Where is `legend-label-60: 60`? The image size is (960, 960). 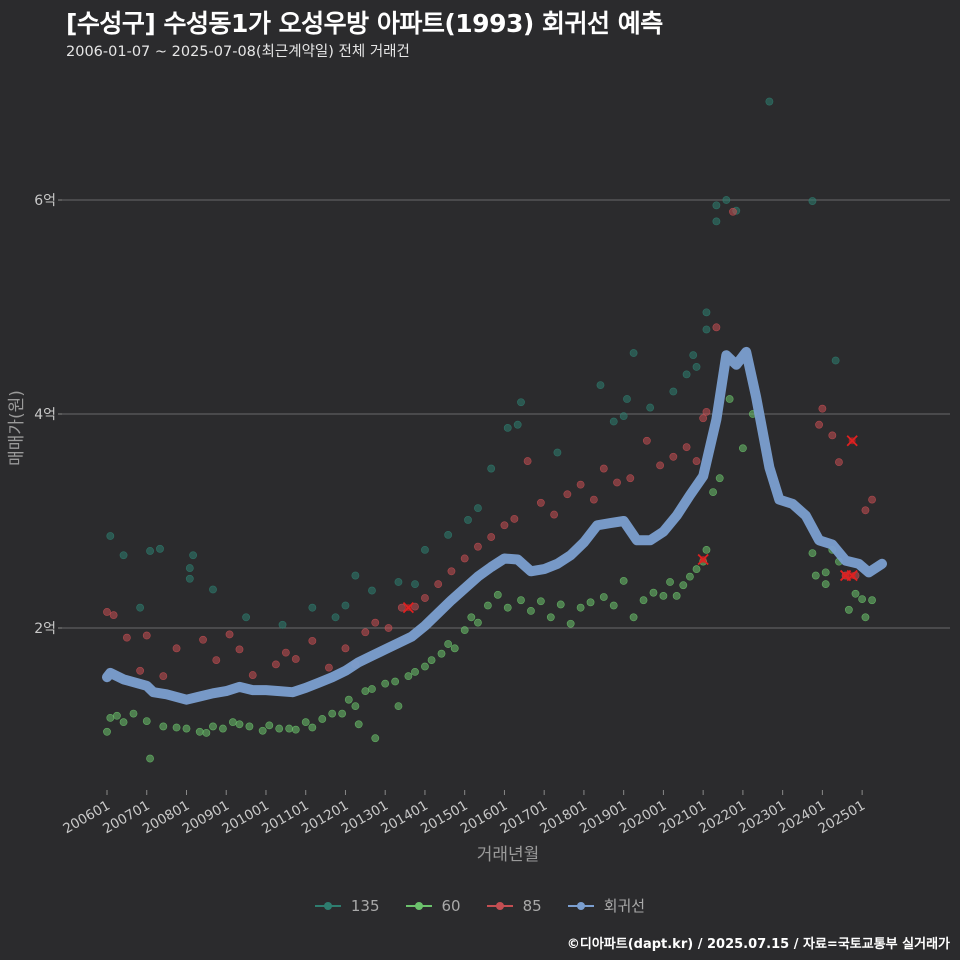 legend-label-60: 60 is located at coordinates (451, 905).